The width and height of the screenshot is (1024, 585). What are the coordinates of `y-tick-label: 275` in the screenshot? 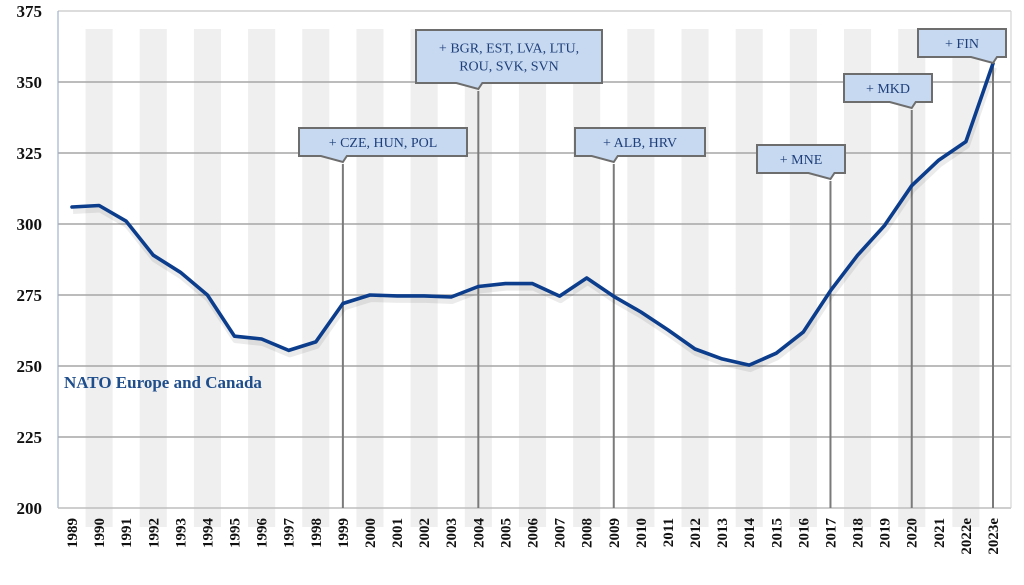 It's located at (30, 295).